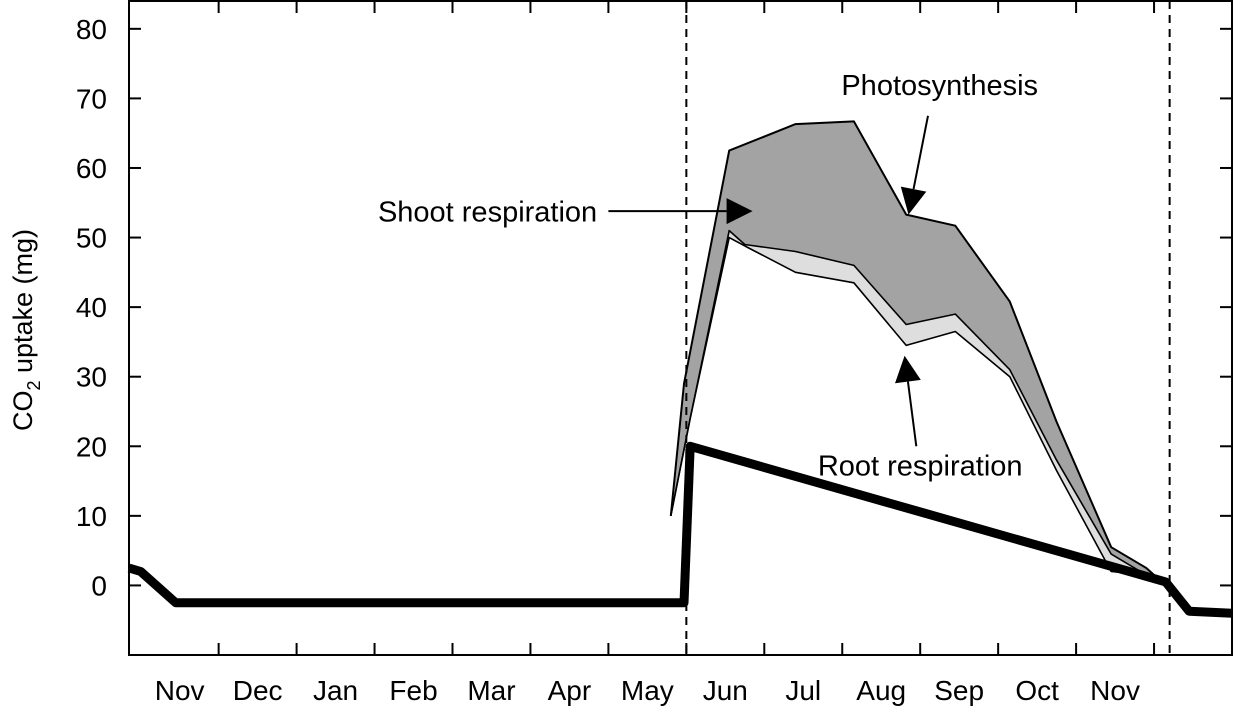 This screenshot has width=1235, height=707. Describe the element at coordinates (23, 305) in the screenshot. I see `y-axis-label-rest: uptake (mg)` at that location.